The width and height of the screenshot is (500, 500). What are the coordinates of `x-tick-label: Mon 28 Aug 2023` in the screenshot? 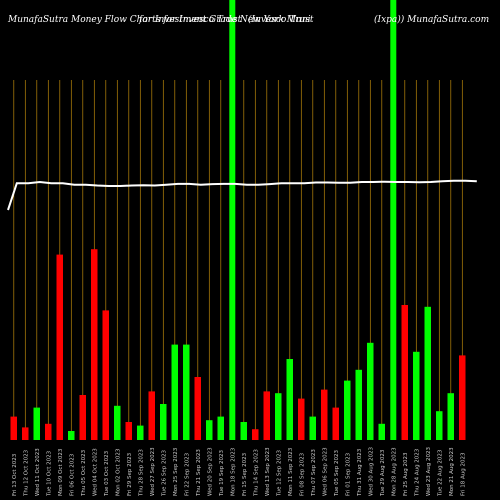 It's located at (394, 471).